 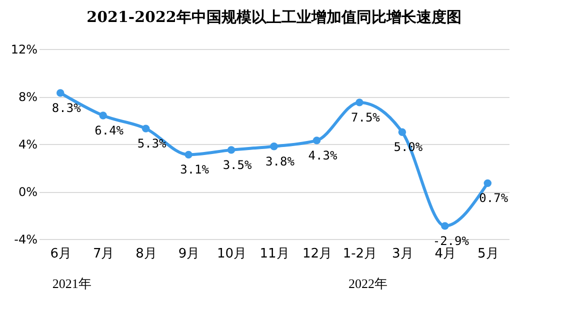 What do you see at coordinates (28, 192) in the screenshot?
I see `y-tick-label: 0%` at bounding box center [28, 192].